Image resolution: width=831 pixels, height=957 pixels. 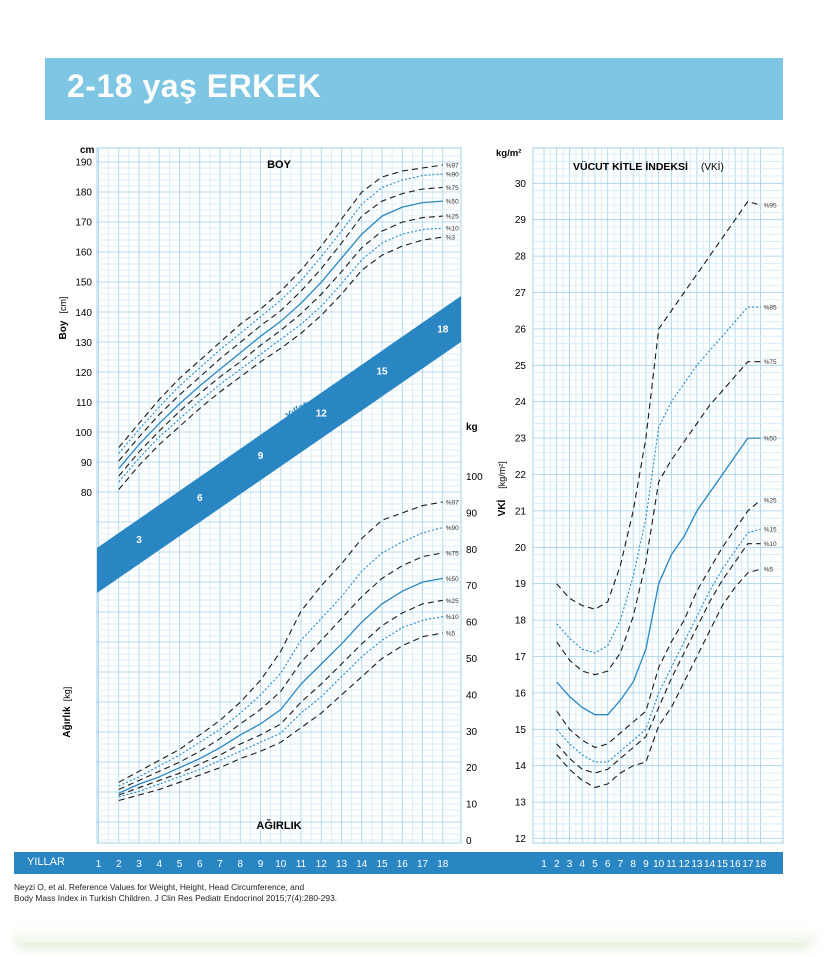 I want to click on bmi-tick-label: 21, so click(x=521, y=511).